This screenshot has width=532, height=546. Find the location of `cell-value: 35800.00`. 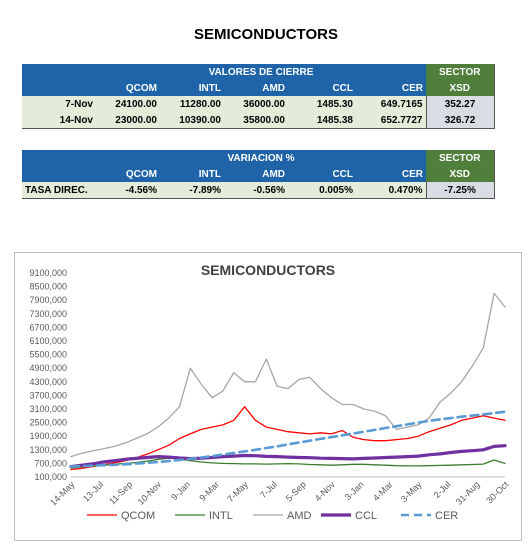

cell-value: 35800.00 is located at coordinates (256, 120).